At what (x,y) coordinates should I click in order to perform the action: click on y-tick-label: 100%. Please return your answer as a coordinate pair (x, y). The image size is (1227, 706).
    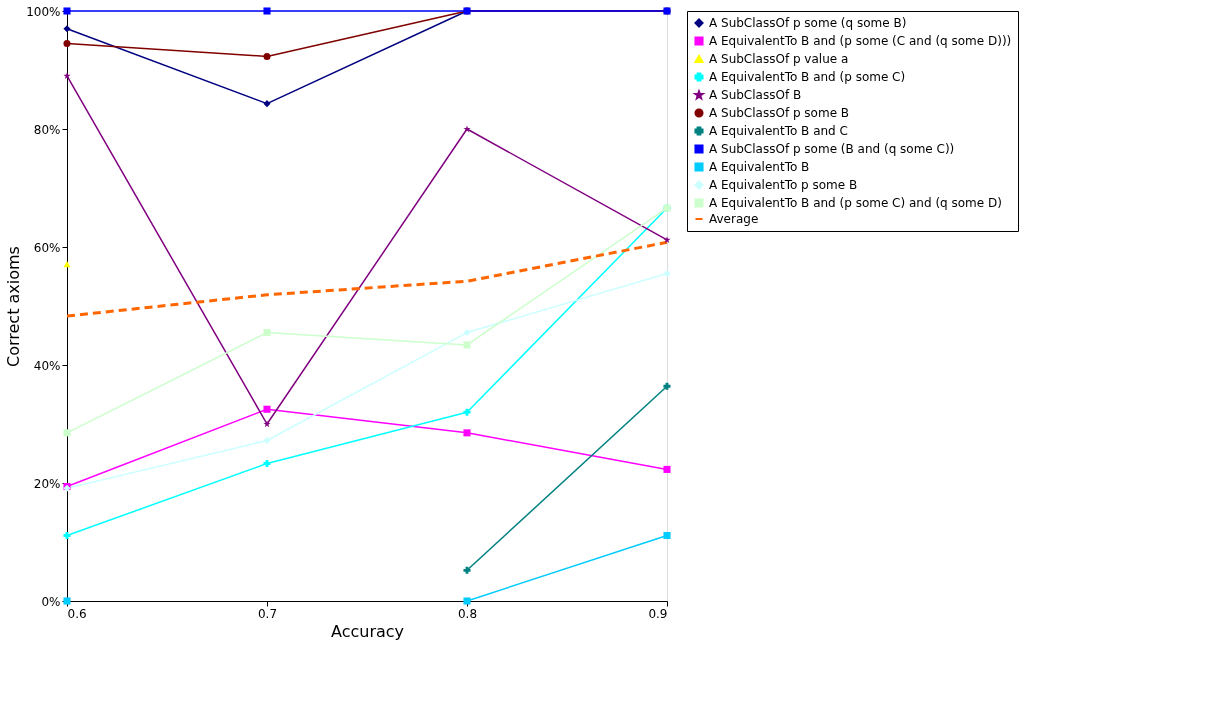
    Looking at the image, I should click on (43, 11).